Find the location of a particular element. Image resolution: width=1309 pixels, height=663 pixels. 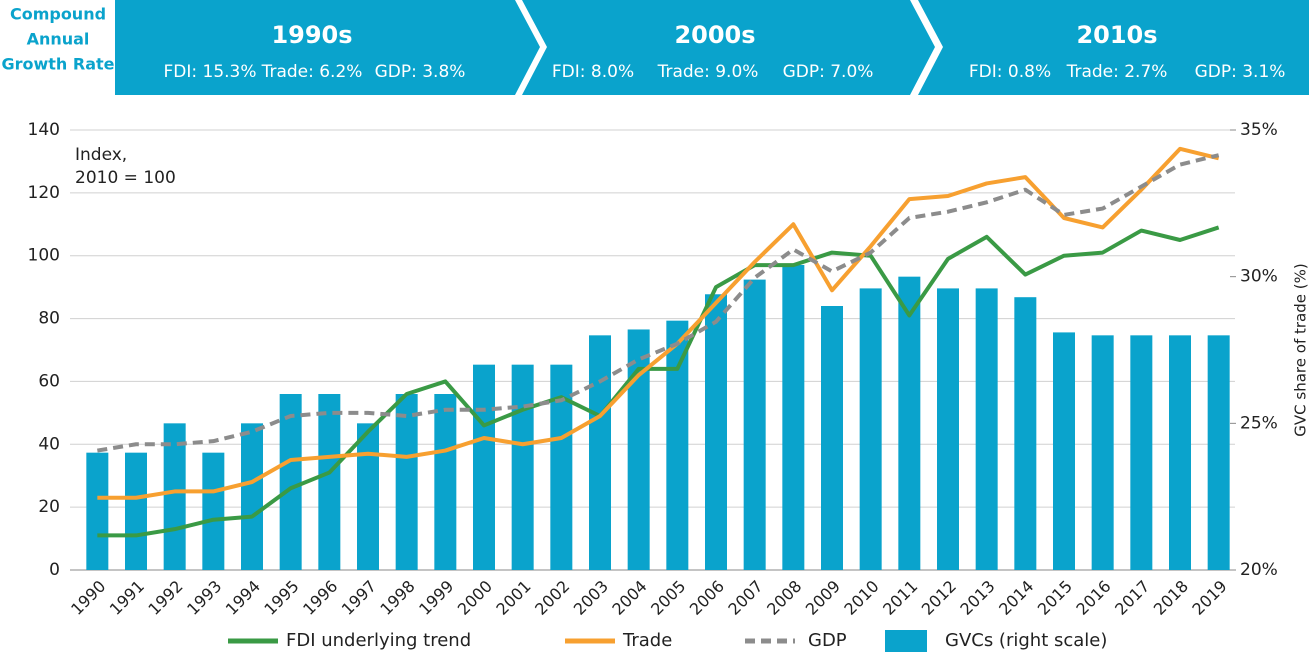

legend-label: FDI underlying trend is located at coordinates (378, 640).